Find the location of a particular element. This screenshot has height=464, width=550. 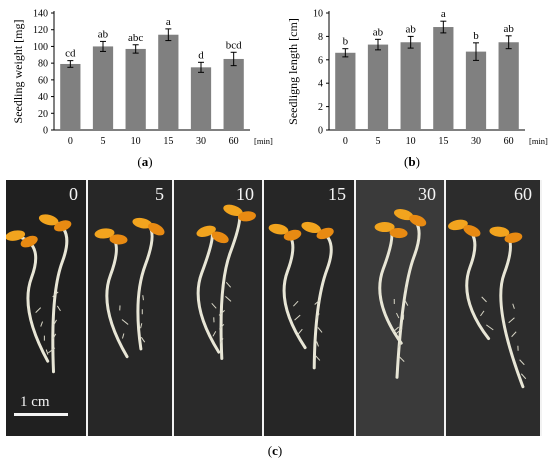

seedling-photo-panel: 30 is located at coordinates (401, 308).